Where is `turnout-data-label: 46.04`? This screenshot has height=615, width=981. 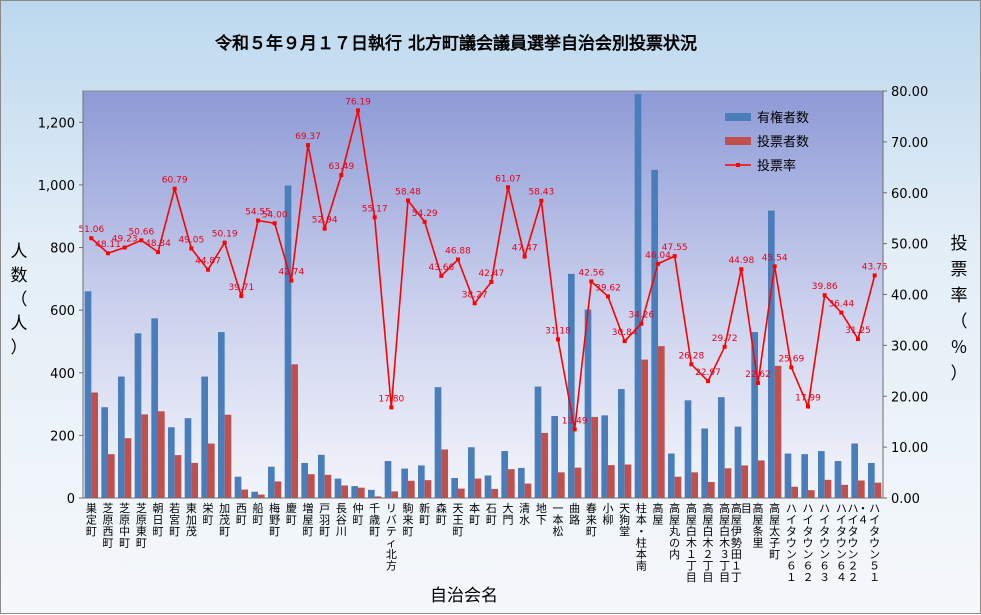 turnout-data-label: 46.04 is located at coordinates (658, 256).